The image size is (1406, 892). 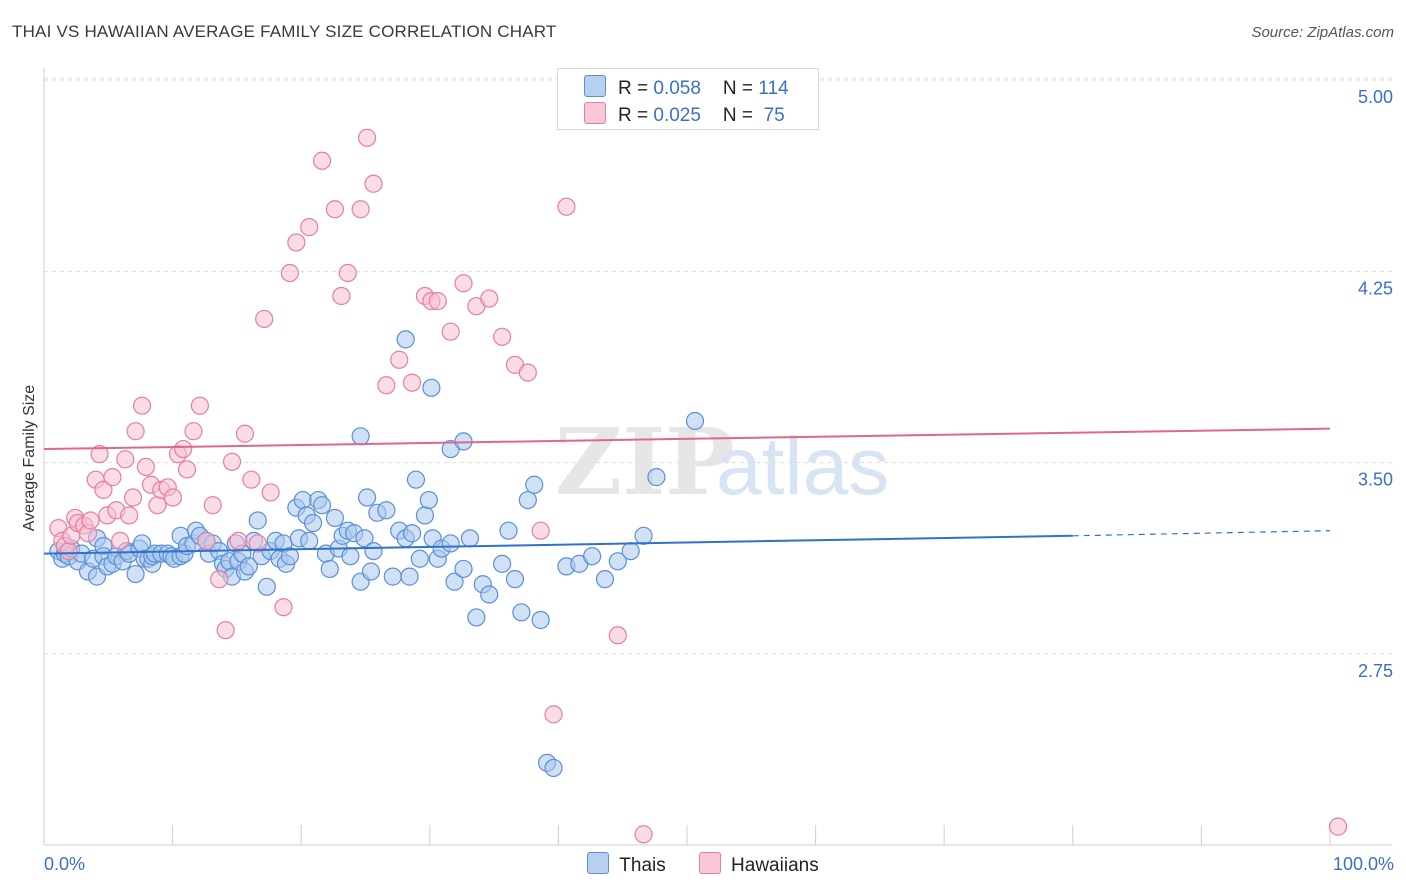 What do you see at coordinates (677, 115) in the screenshot?
I see `legend-r-value: 0.025` at bounding box center [677, 115].